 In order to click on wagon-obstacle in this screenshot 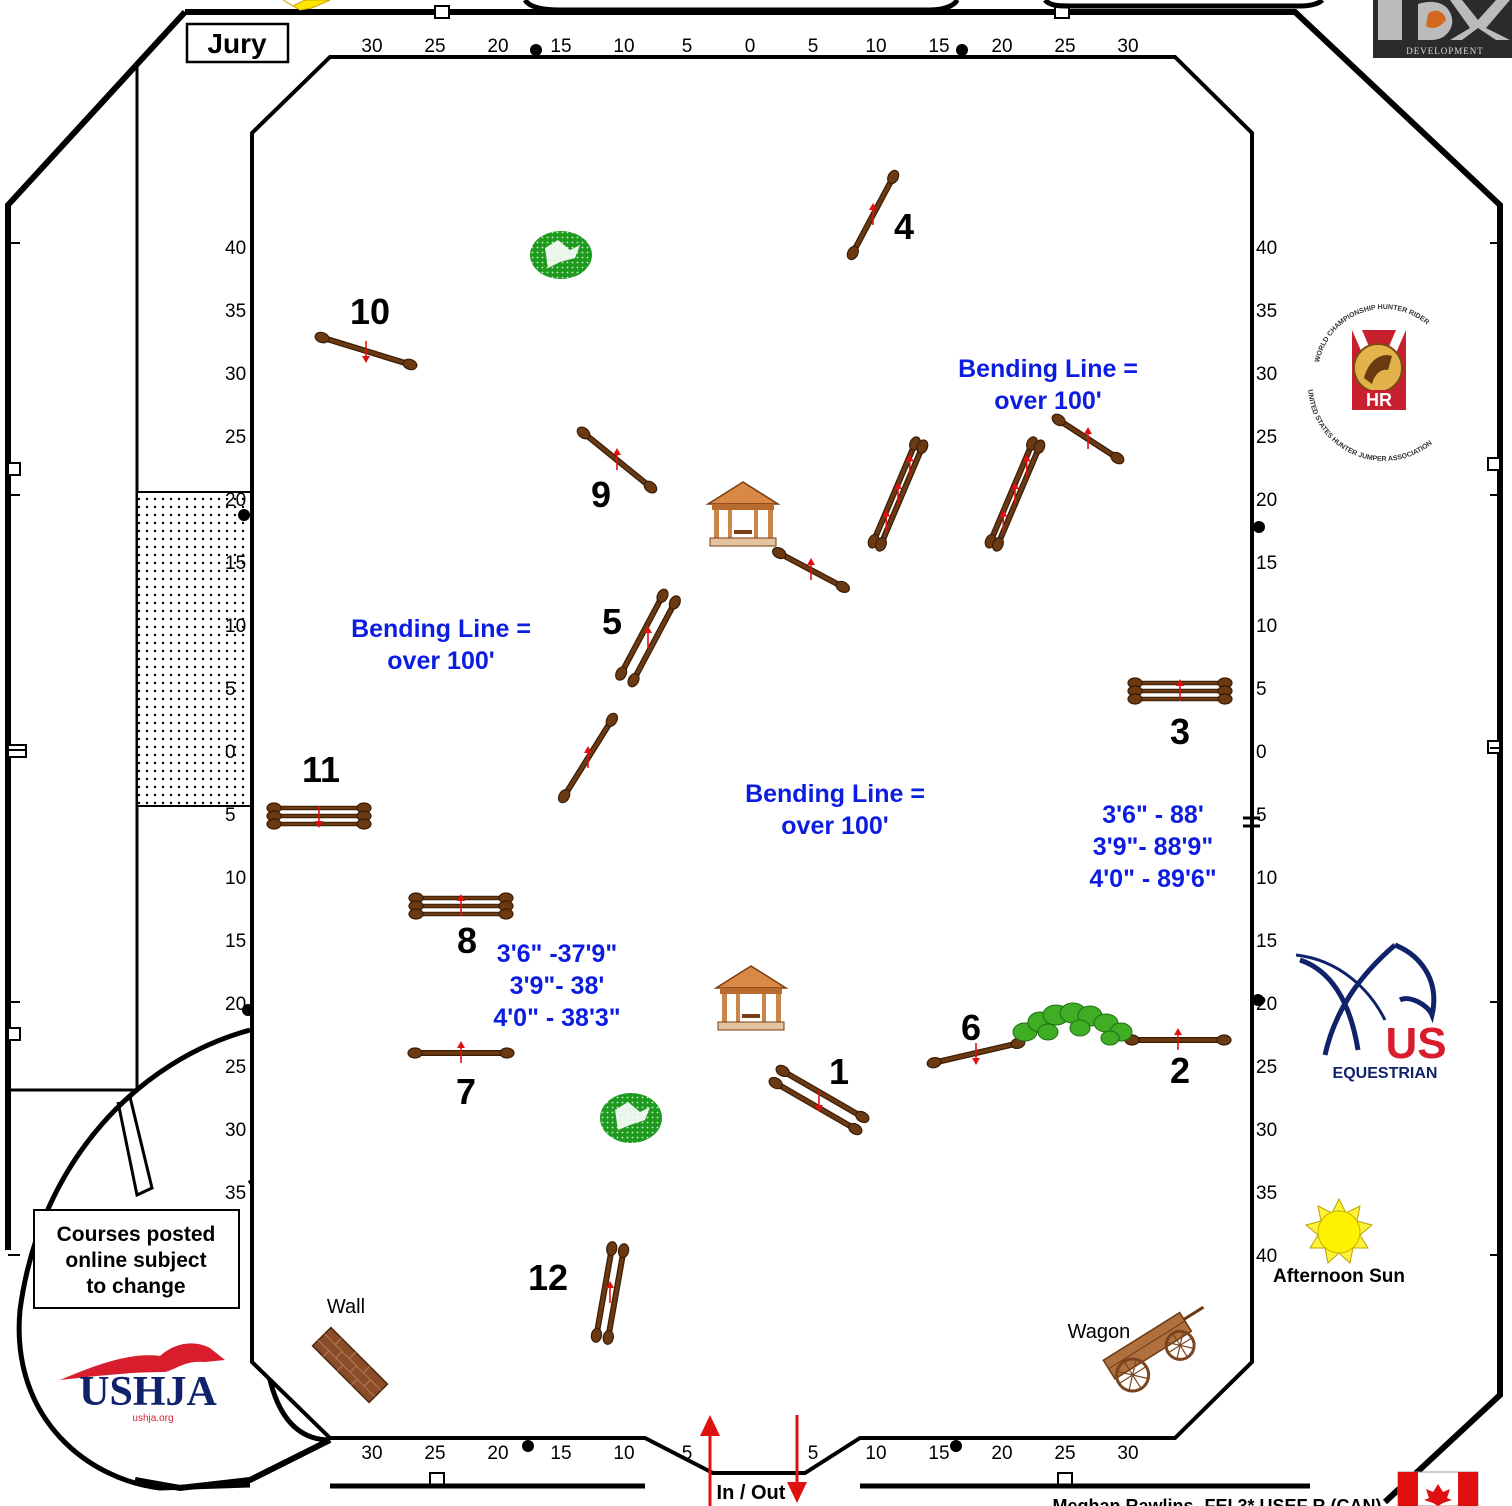, I will do `click(1153, 1349)`.